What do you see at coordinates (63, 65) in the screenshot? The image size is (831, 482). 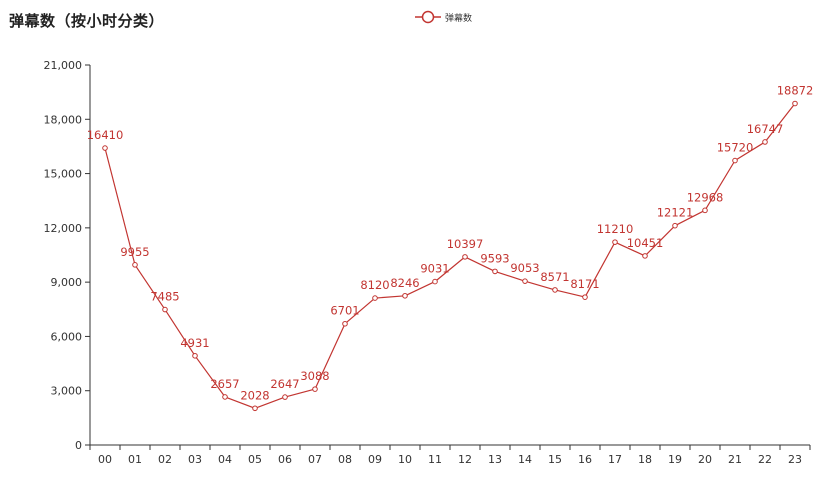 I see `y-tick-label: 21,000` at bounding box center [63, 65].